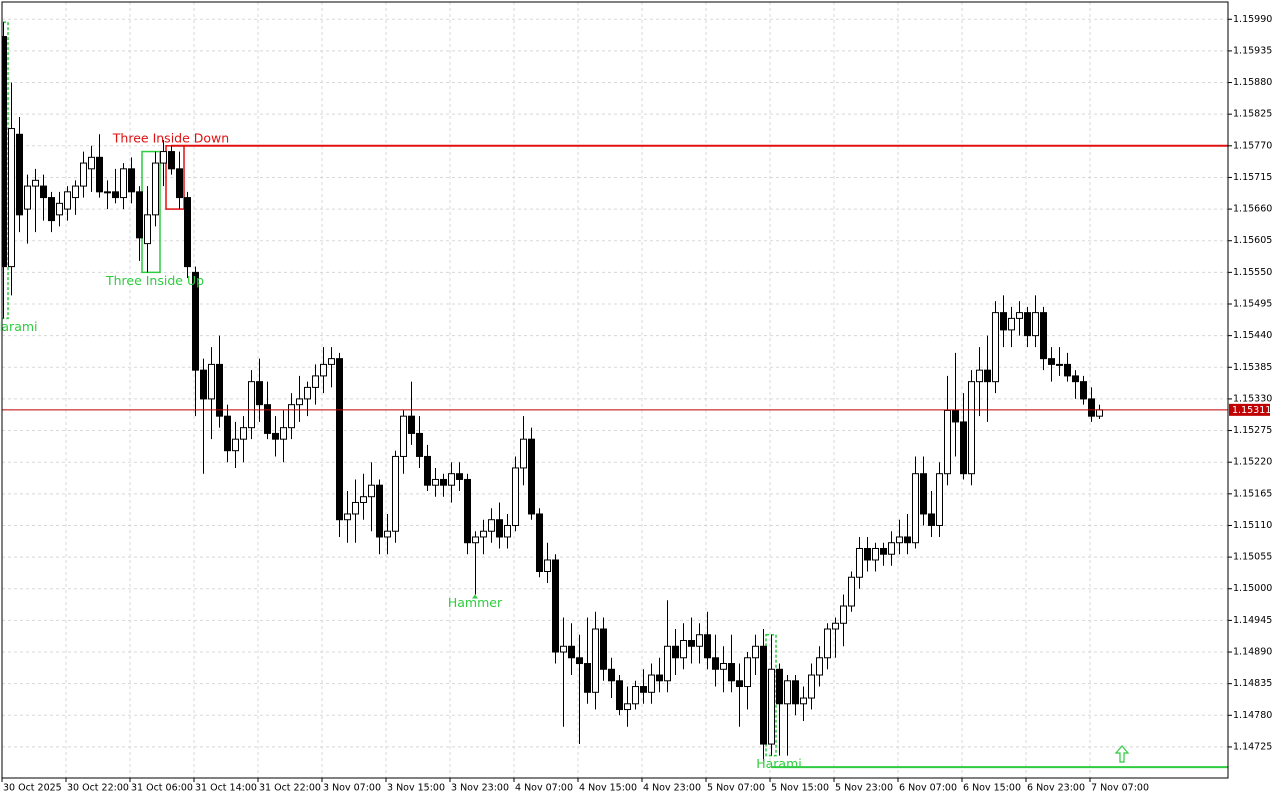 Image resolution: width=1280 pixels, height=800 pixels. Describe the element at coordinates (864, 788) in the screenshot. I see `x-tick-label: 5 Nov 23:00` at that location.